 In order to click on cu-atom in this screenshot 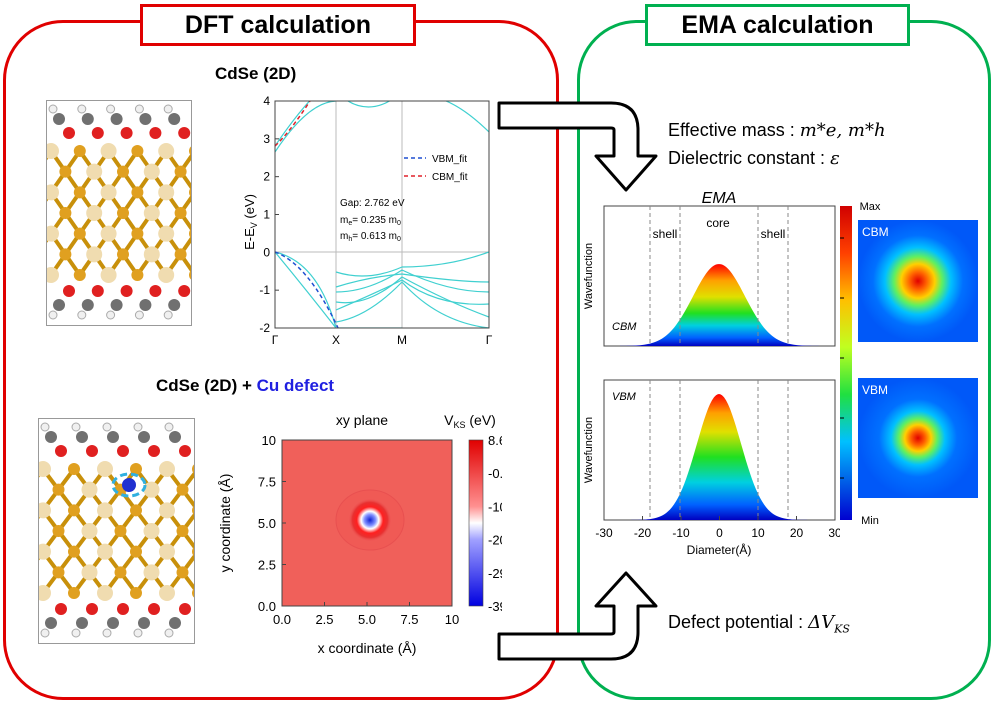, I will do `click(129, 485)`.